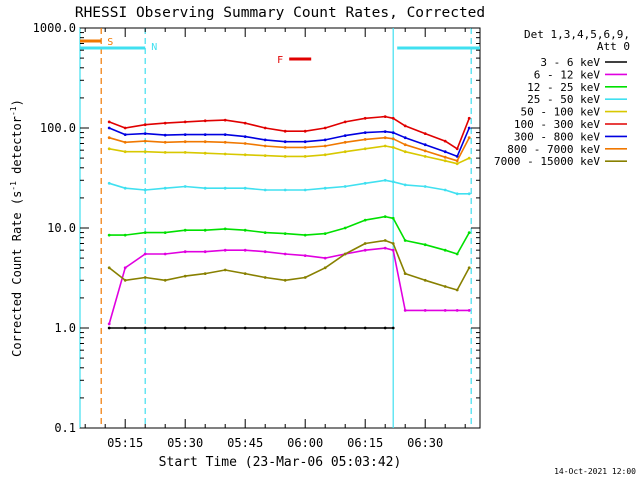  I want to click on x-tick-label: 05:15, so click(125, 443).